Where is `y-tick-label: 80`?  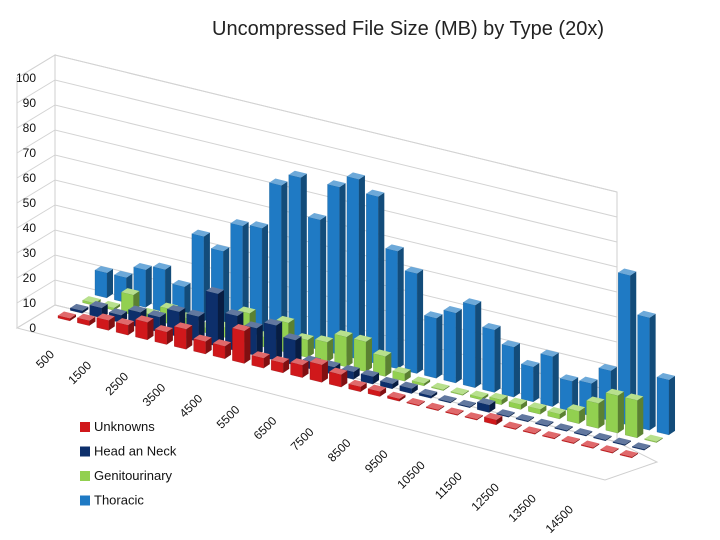
y-tick-label: 80 is located at coordinates (30, 128).